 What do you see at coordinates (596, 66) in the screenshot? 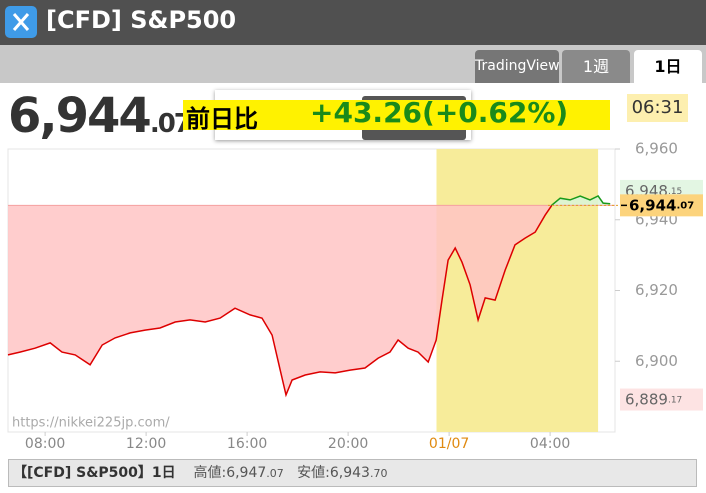
I see `tab: 1週` at bounding box center [596, 66].